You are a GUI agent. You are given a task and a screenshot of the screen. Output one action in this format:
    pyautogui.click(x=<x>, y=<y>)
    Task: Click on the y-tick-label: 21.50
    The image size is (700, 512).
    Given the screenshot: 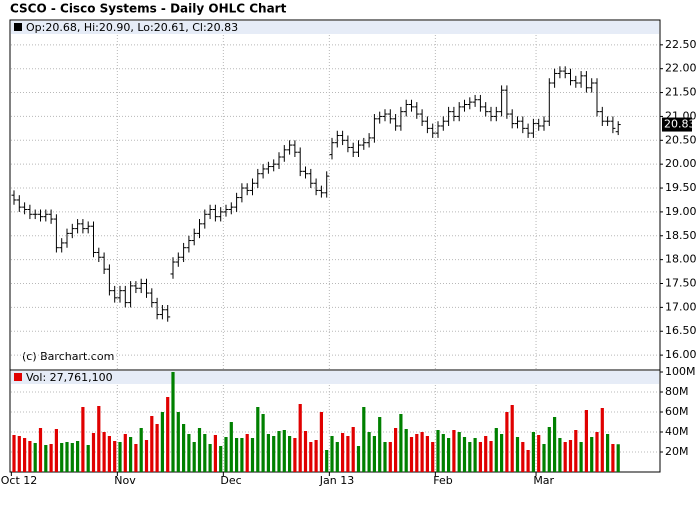 What is the action you would take?
    pyautogui.click(x=681, y=92)
    